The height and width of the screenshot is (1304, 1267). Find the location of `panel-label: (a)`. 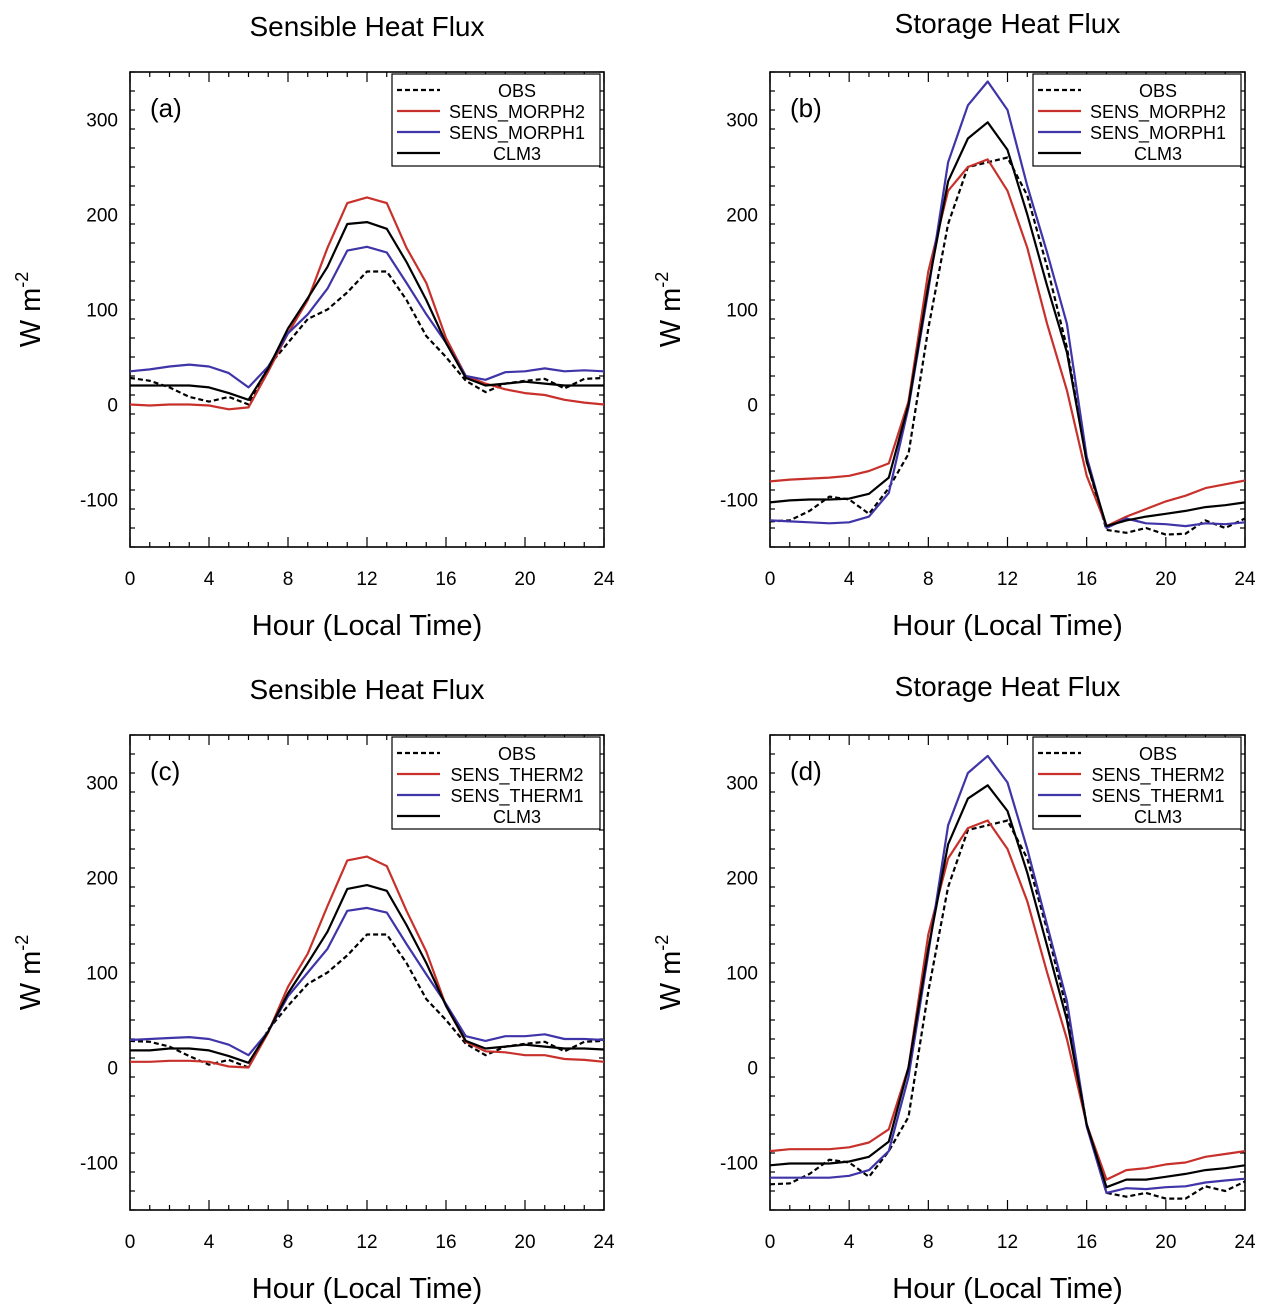

panel-label: (a) is located at coordinates (166, 108).